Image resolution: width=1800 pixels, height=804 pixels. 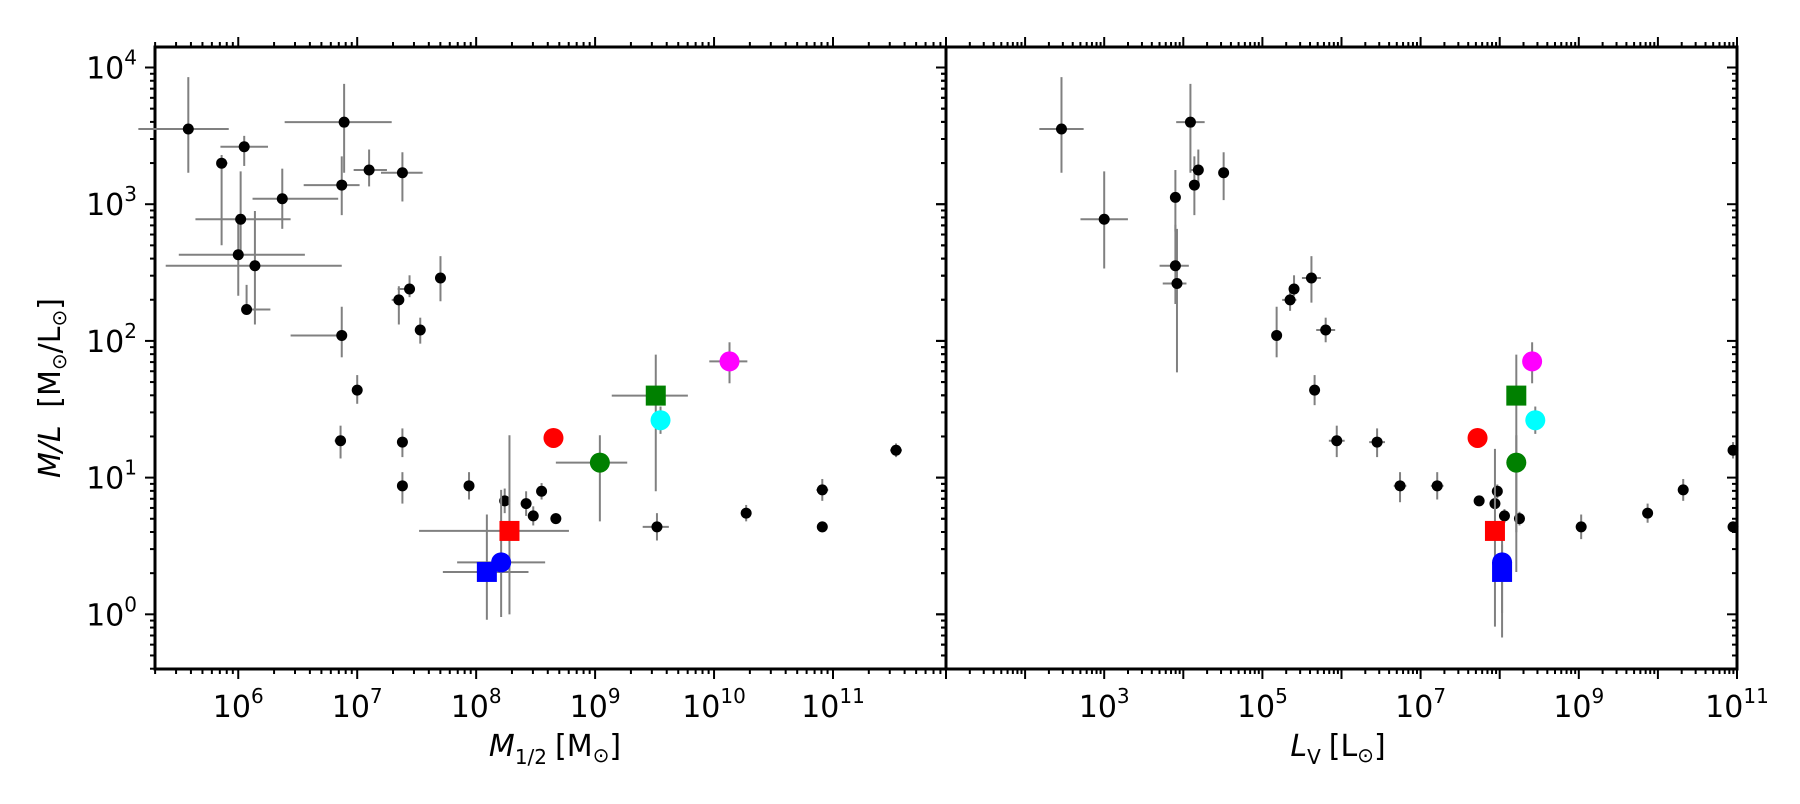 I want to click on x-tick-label: 10⁵, so click(x=1262, y=704).